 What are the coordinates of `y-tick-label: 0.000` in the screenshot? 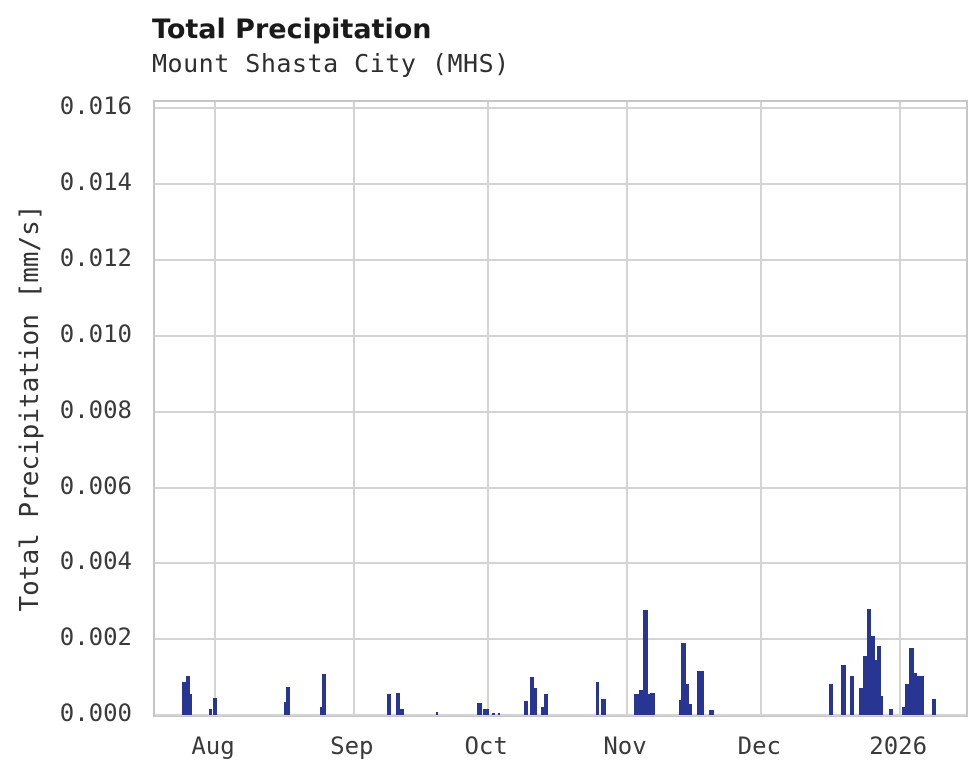 It's located at (95, 713).